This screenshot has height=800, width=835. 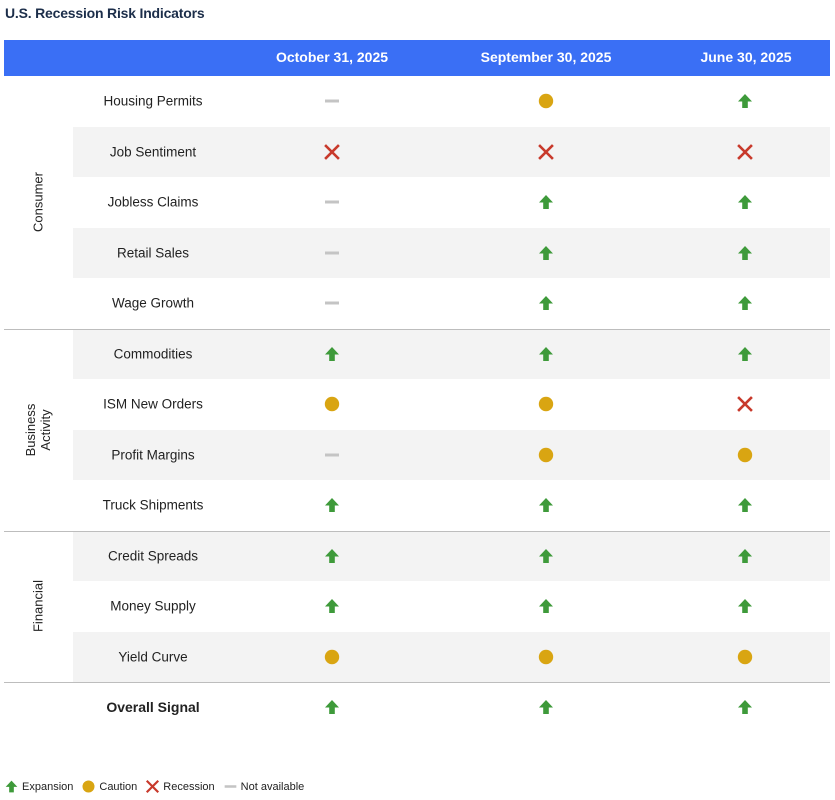 What do you see at coordinates (153, 253) in the screenshot?
I see `row-label: Retail Sales` at bounding box center [153, 253].